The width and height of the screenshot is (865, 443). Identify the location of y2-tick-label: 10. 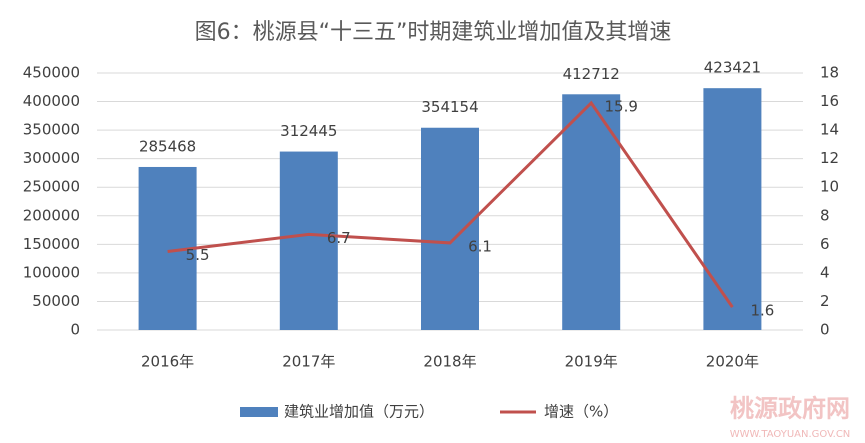
(829, 187).